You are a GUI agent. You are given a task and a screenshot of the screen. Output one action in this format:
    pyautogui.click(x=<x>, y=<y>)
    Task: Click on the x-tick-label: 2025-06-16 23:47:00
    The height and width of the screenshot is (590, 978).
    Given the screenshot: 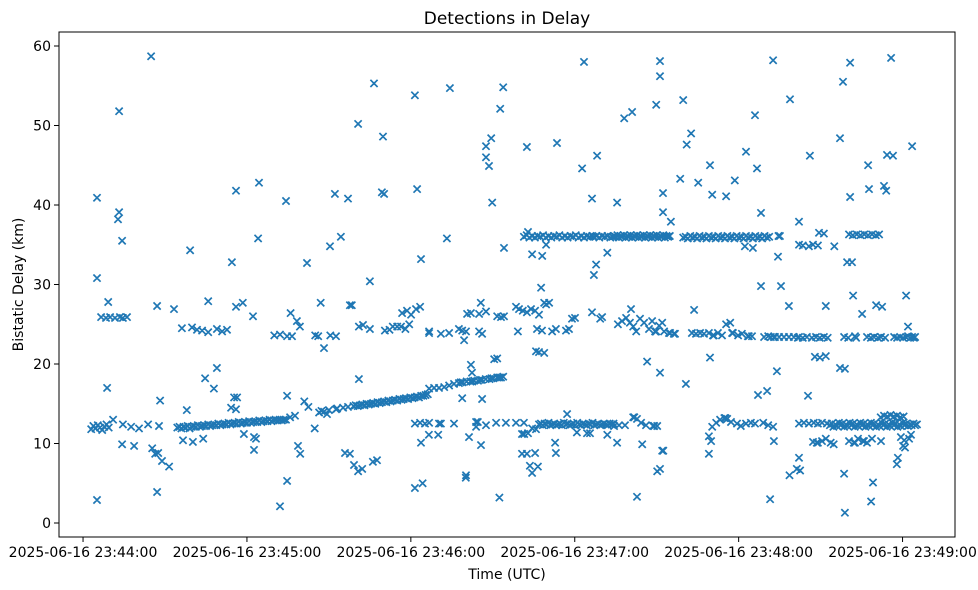 What is the action you would take?
    pyautogui.click(x=574, y=553)
    